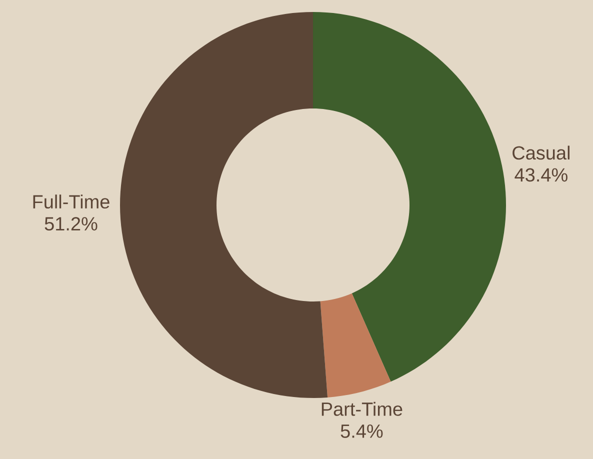 The image size is (593, 459). What do you see at coordinates (71, 201) in the screenshot?
I see `slice-label: Full-Time` at bounding box center [71, 201].